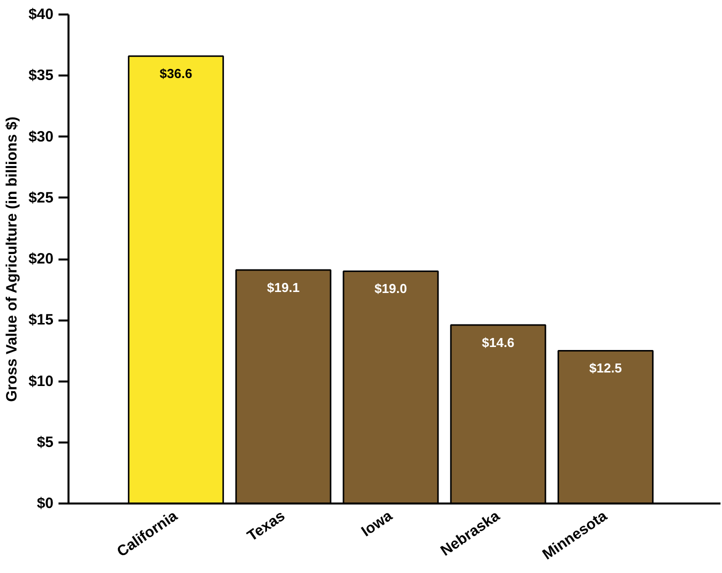  I want to click on y-tick-label: $35, so click(41, 75).